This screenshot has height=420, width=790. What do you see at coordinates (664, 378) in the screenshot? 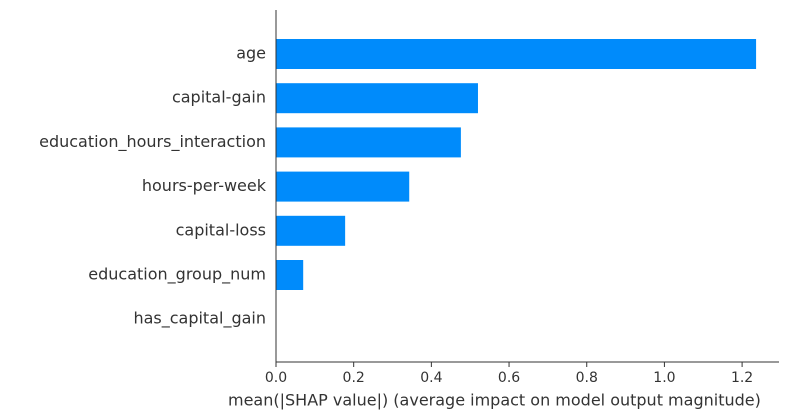
I see `x-tick-label: 1.0` at bounding box center [664, 378].